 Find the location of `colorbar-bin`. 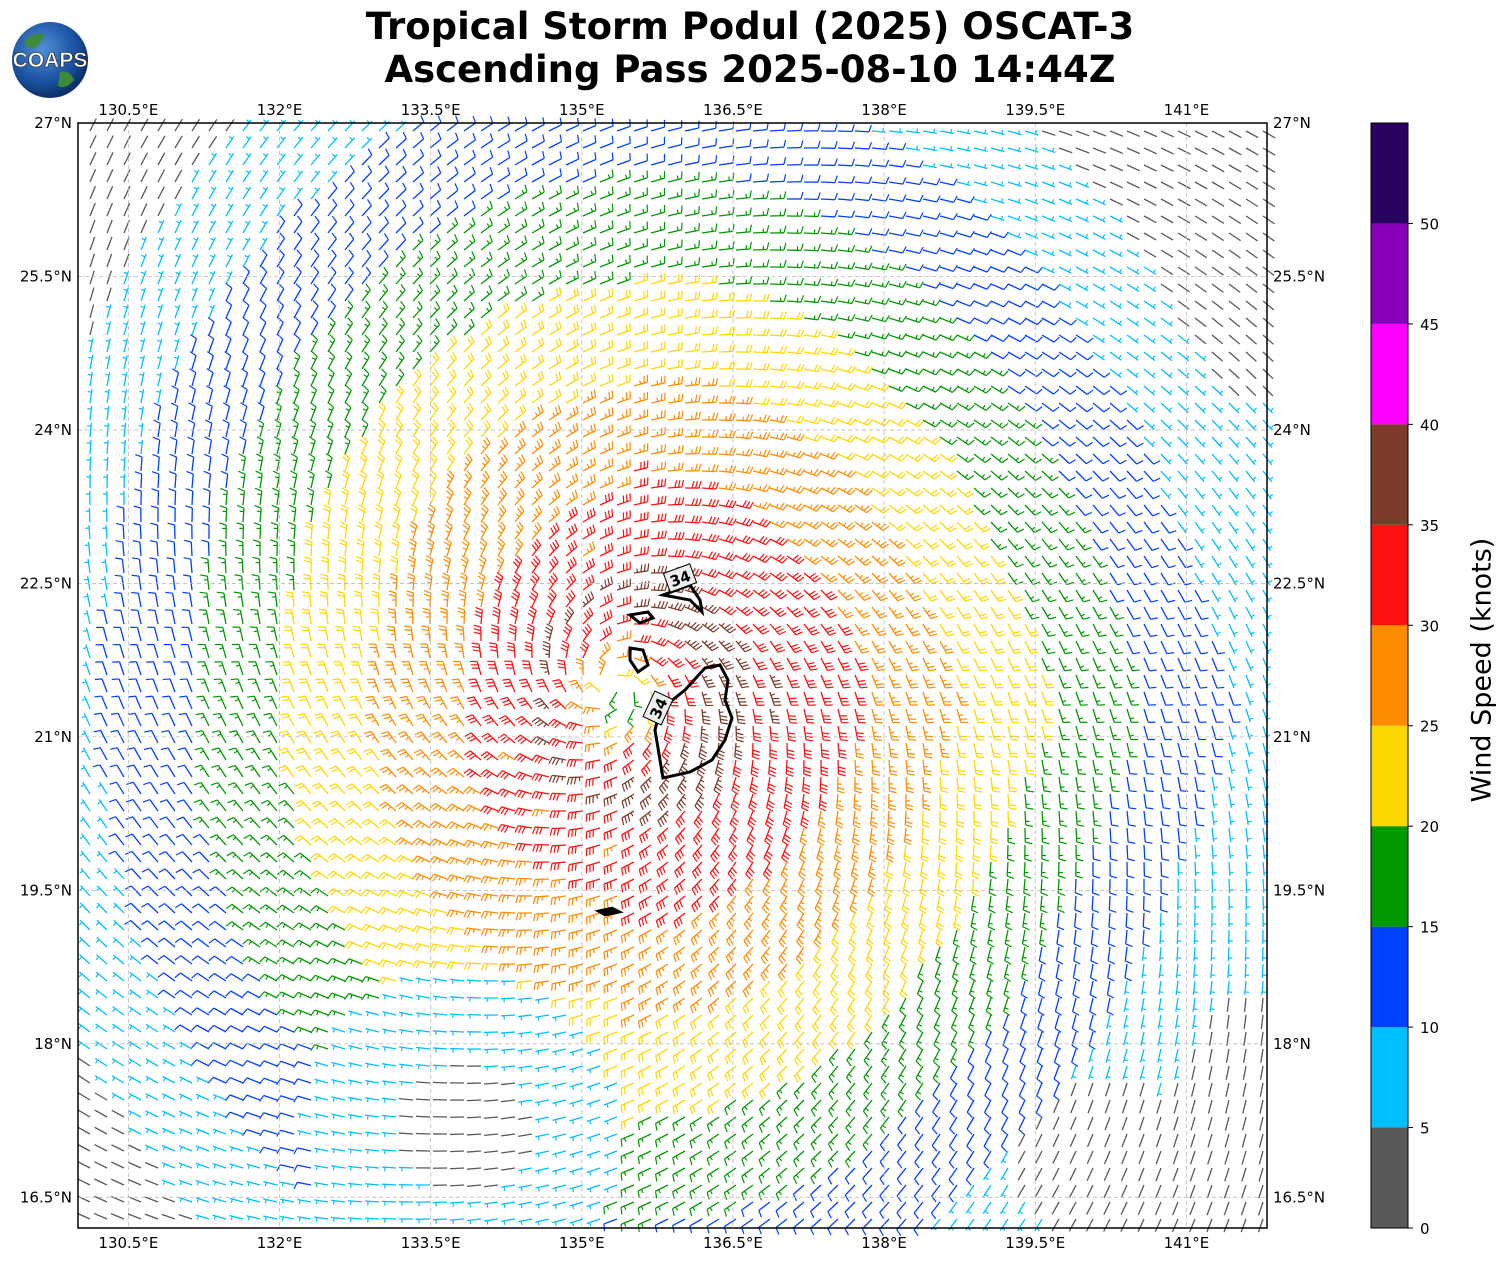

colorbar-bin is located at coordinates (1389, 1077).